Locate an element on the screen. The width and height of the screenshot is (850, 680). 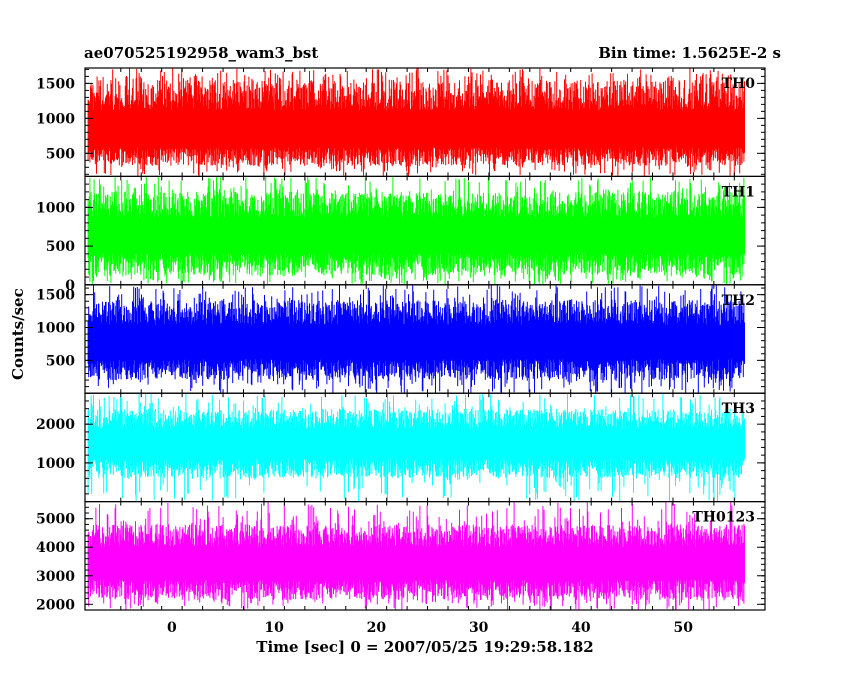
y-tick-label: 4000 is located at coordinates (55, 548).